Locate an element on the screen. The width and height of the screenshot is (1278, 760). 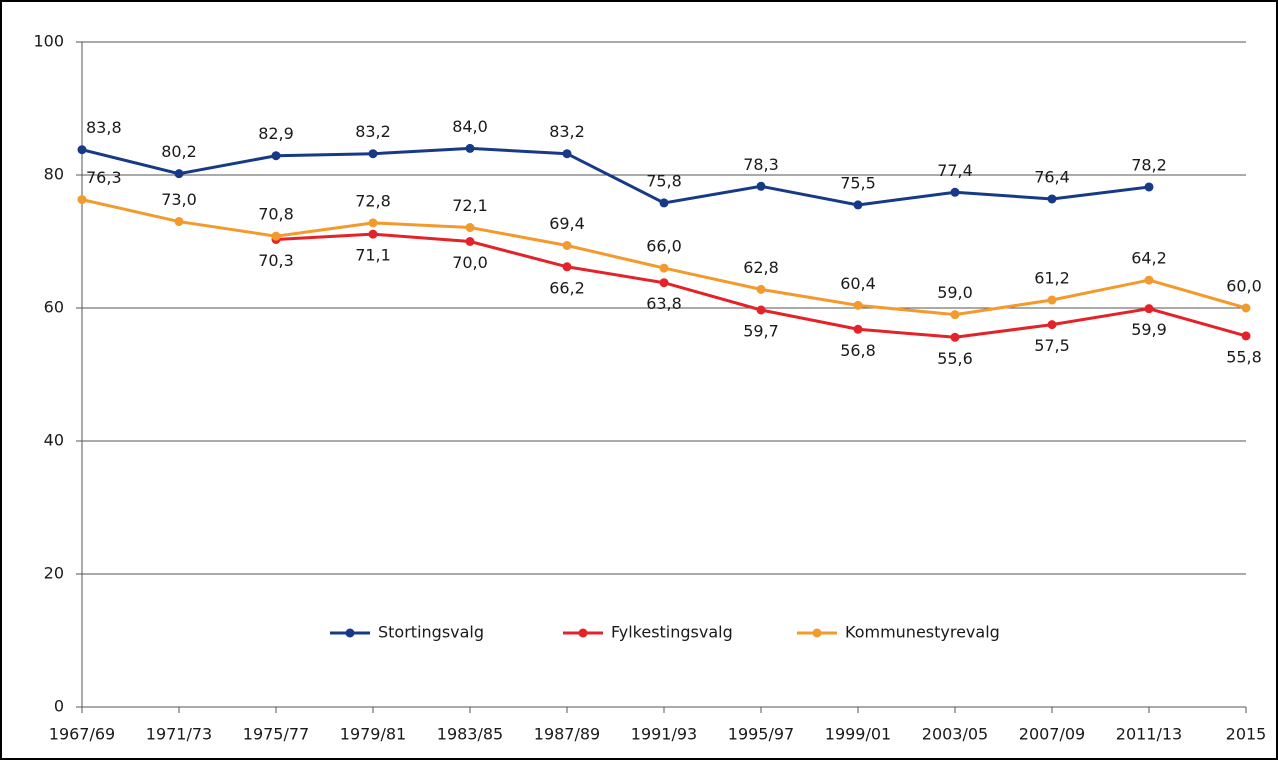
data-label: 60,0 is located at coordinates (1244, 286).